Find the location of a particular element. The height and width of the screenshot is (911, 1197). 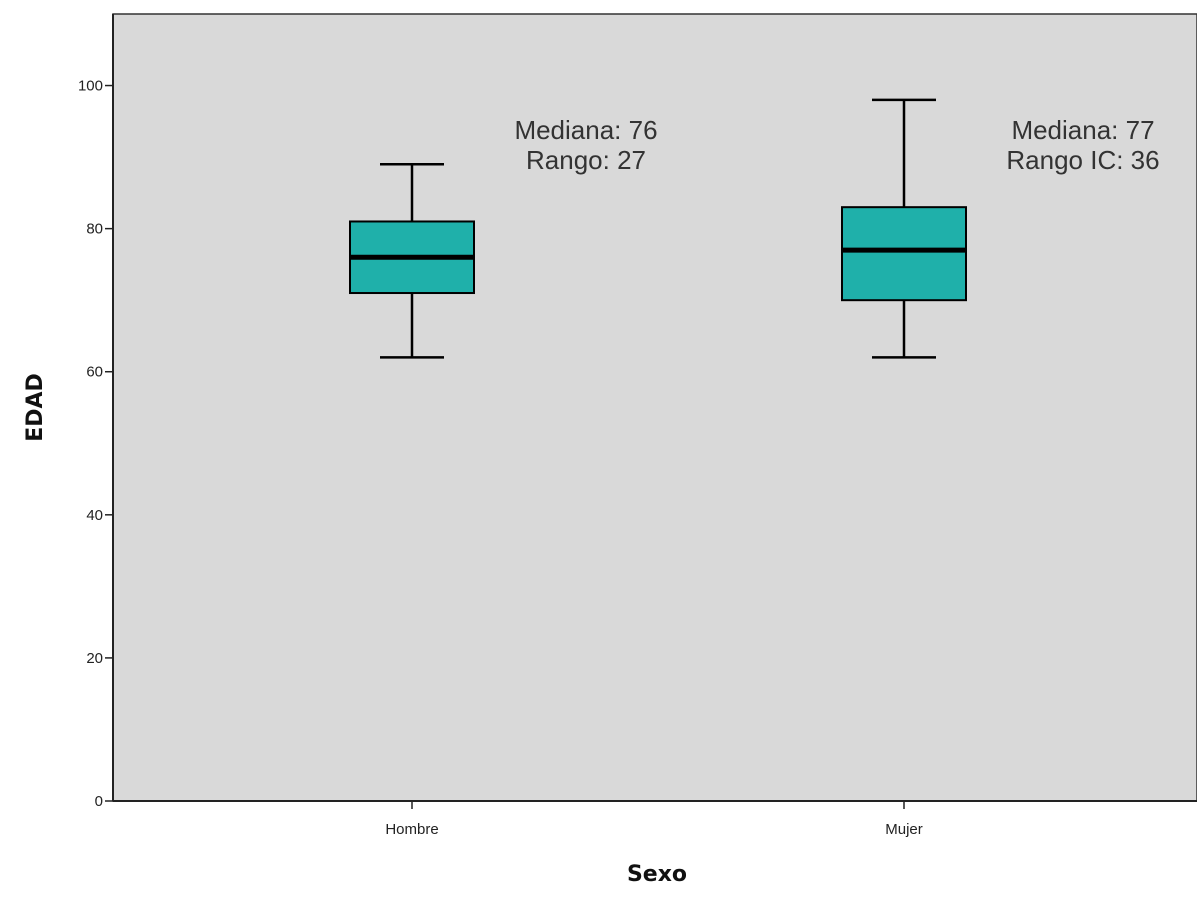

x-tick-label-mujer: Mujer is located at coordinates (904, 829).